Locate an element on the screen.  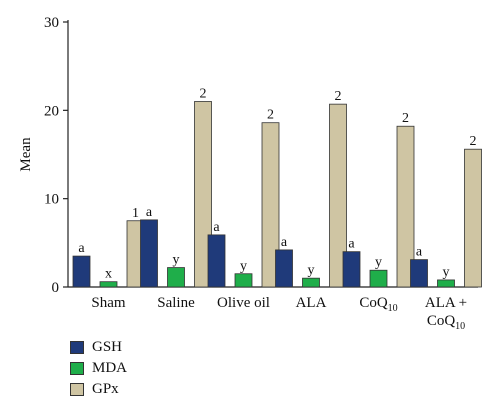
legend-label-mda: MDA is located at coordinates (110, 368).